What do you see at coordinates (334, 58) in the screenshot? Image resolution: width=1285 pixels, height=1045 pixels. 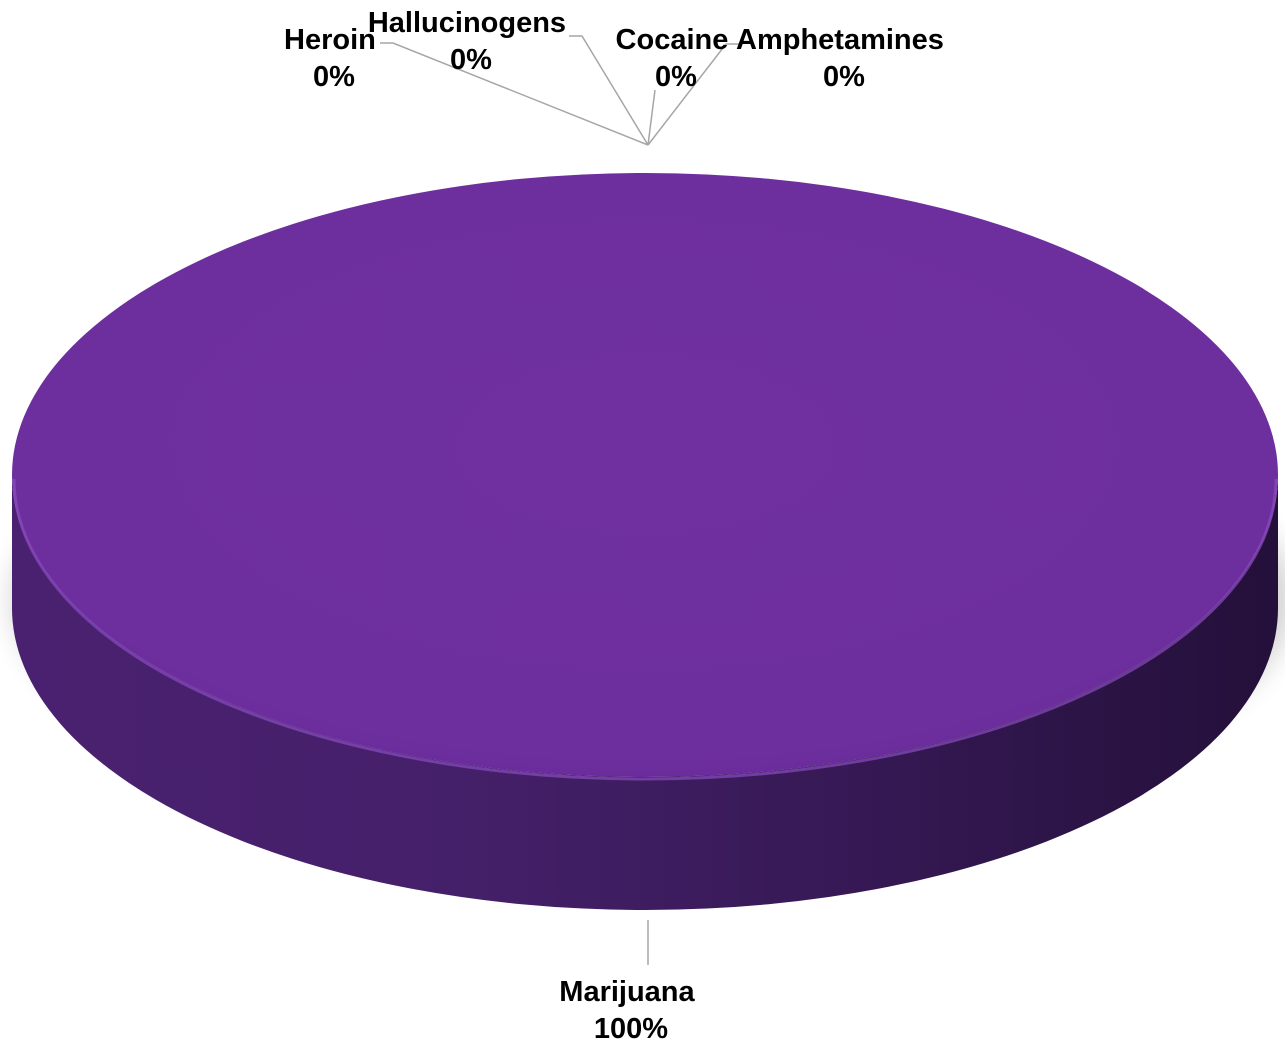 I see `data-label-heroin: Heroin 0%` at bounding box center [334, 58].